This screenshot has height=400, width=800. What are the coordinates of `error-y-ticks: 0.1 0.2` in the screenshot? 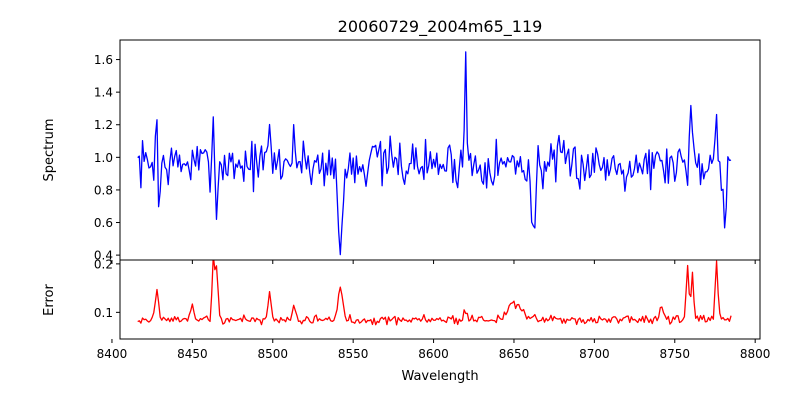 It's located at (107, 288).